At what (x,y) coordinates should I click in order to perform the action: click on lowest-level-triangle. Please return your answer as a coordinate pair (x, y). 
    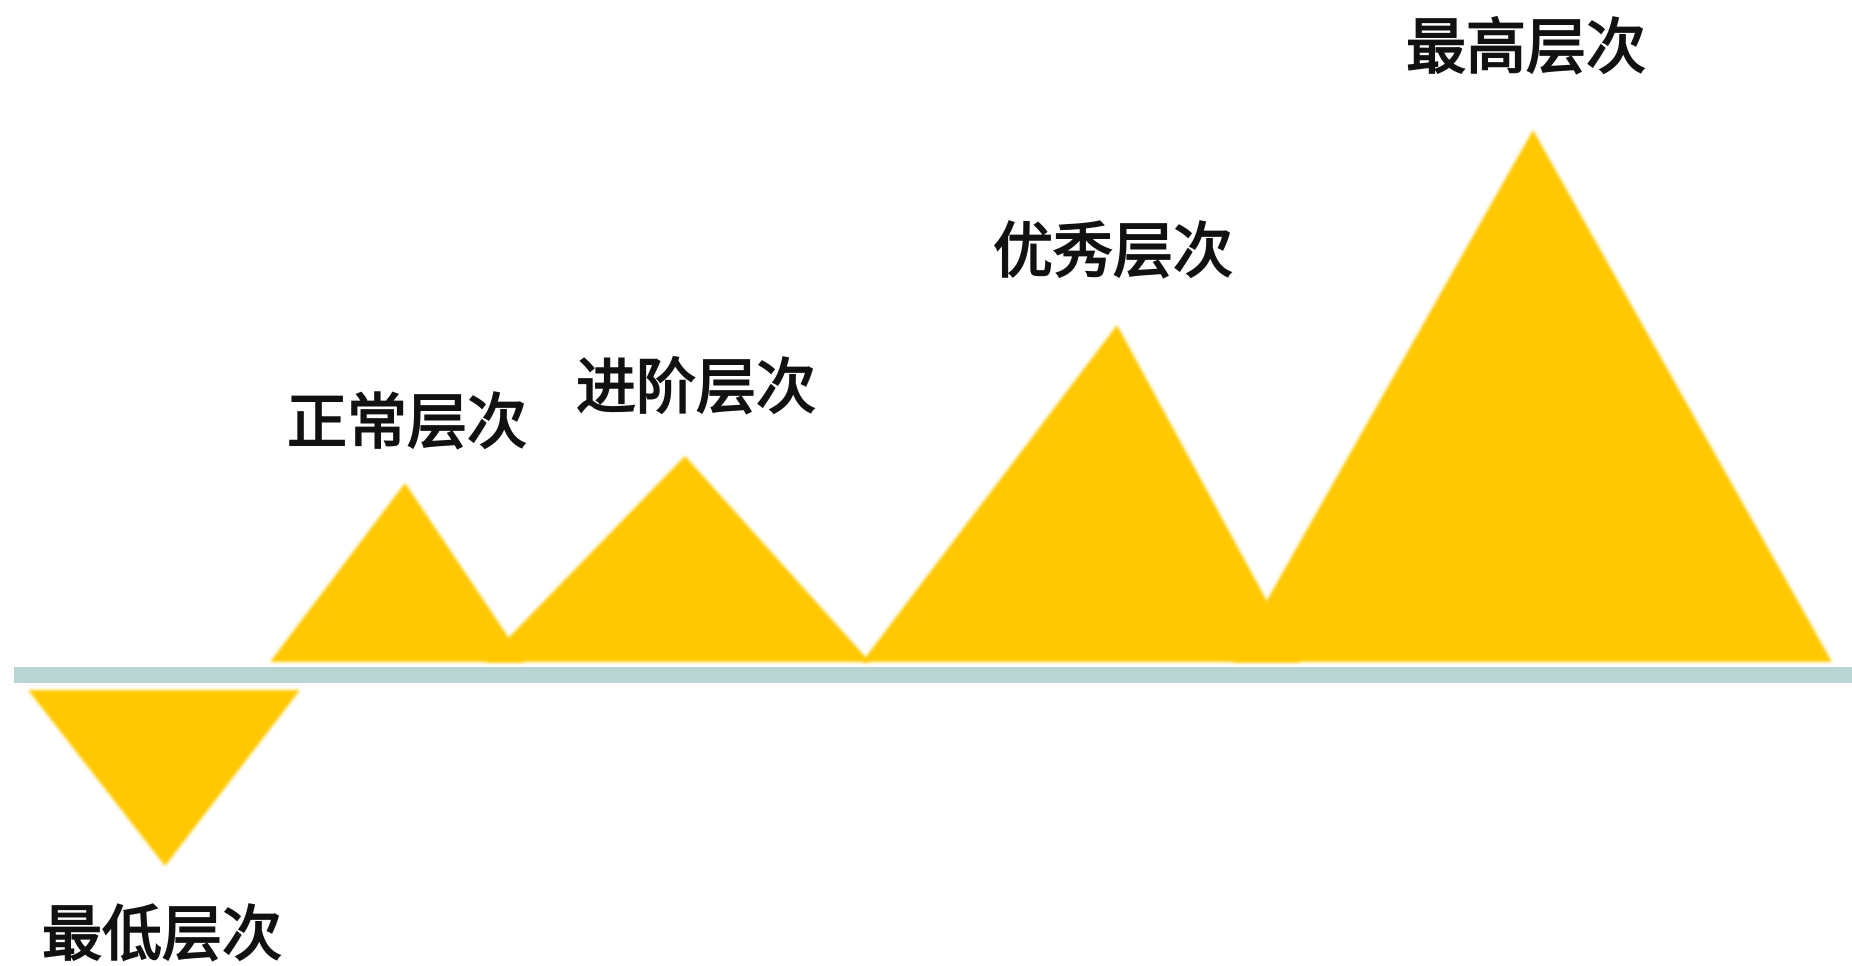
    Looking at the image, I should click on (164, 778).